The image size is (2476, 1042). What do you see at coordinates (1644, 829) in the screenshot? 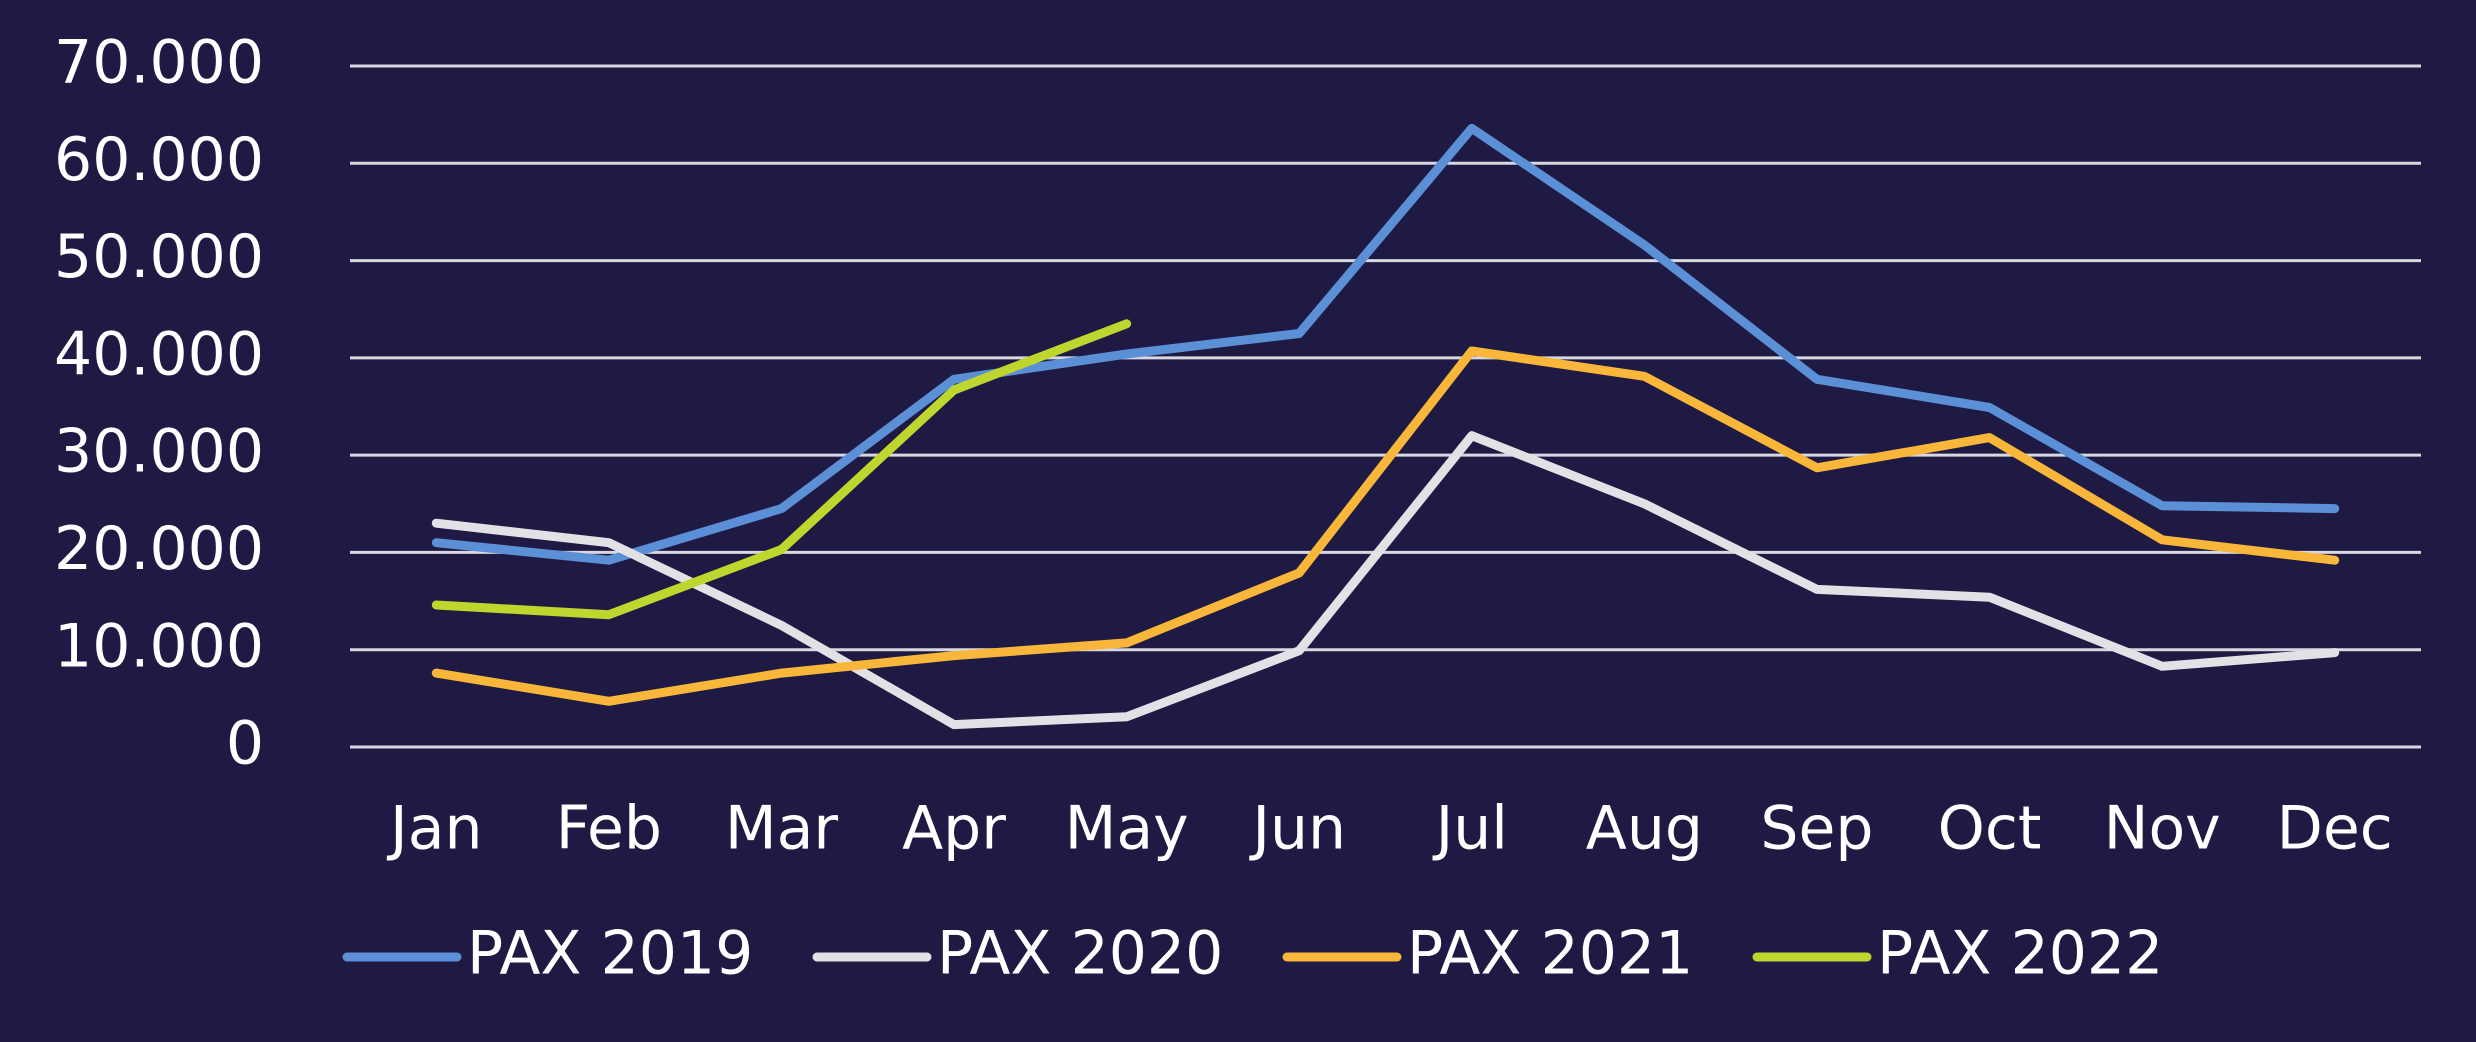
I see `x-tick-label: Aug` at bounding box center [1644, 829].